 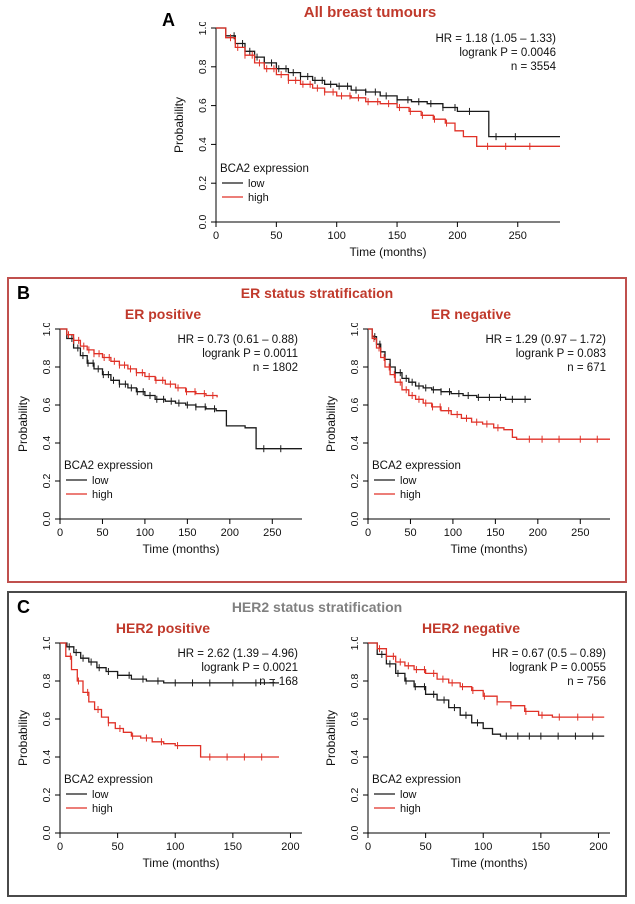 What do you see at coordinates (275, 368) in the screenshot?
I see `annotation-line: n = 1802` at bounding box center [275, 368].